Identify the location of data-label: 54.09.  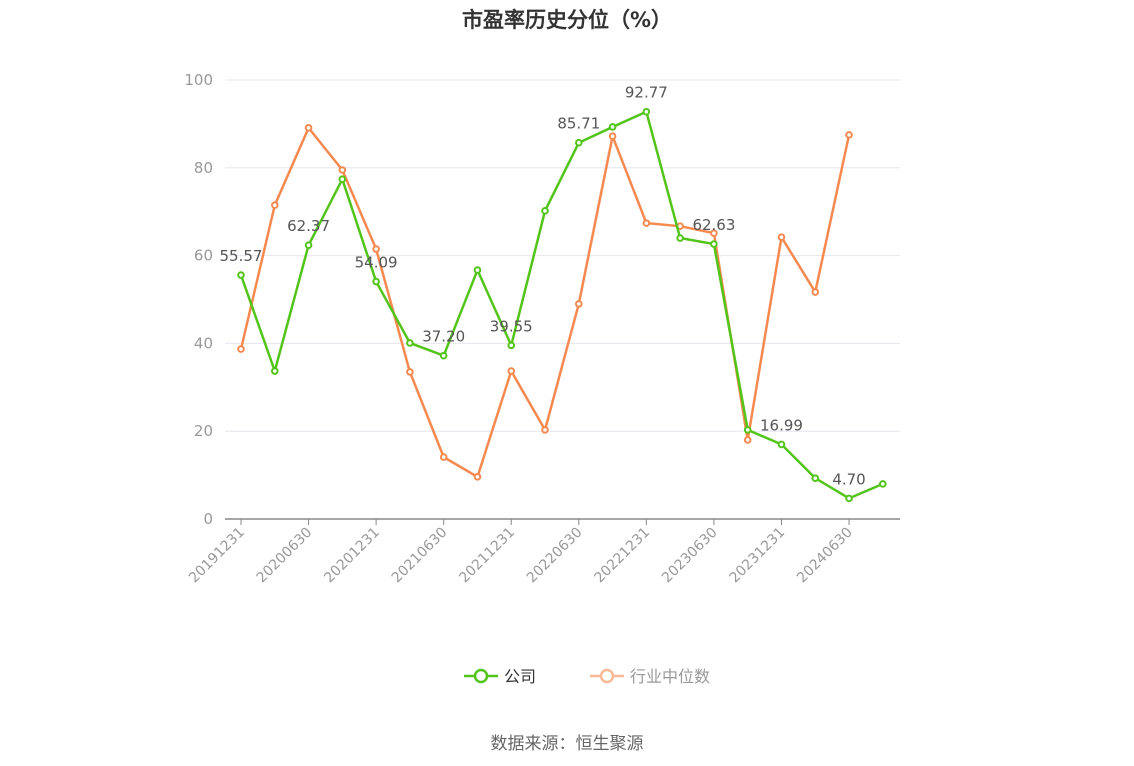
(376, 263).